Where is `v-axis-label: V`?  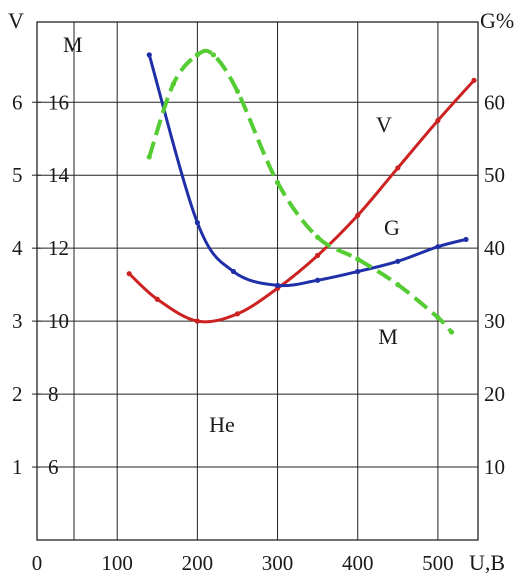
v-axis-label: V is located at coordinates (16, 20).